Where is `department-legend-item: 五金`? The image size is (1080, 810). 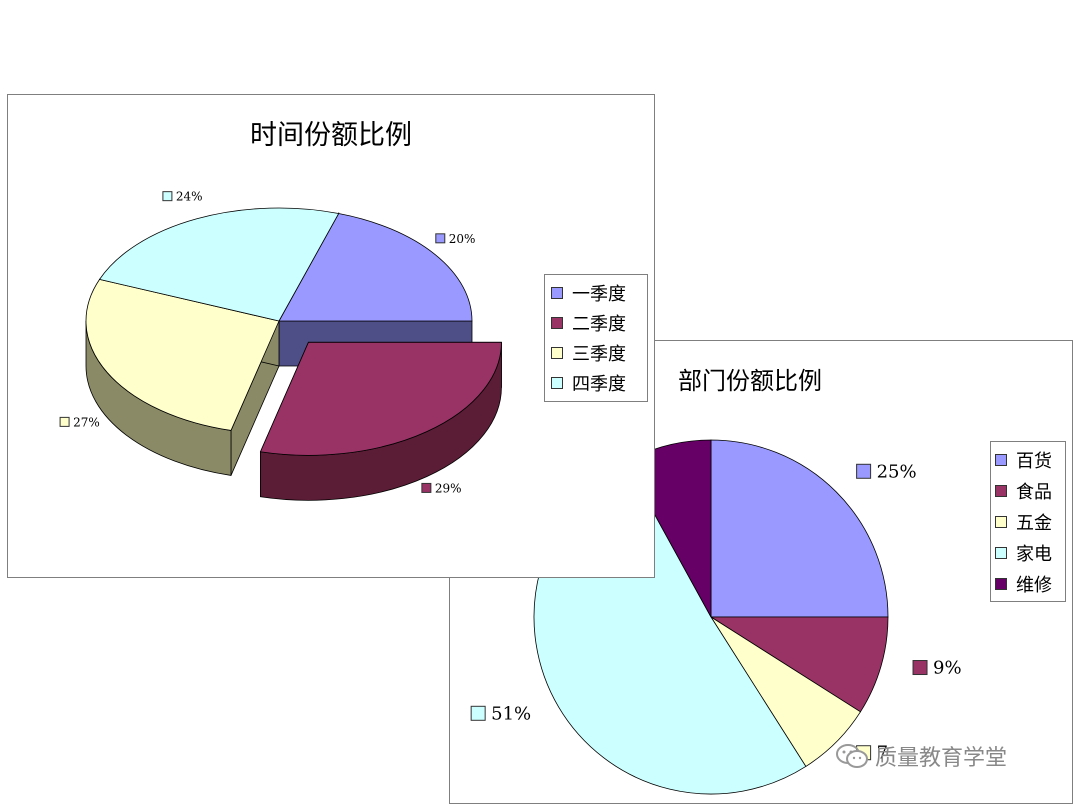 department-legend-item: 五金 is located at coordinates (1028, 521).